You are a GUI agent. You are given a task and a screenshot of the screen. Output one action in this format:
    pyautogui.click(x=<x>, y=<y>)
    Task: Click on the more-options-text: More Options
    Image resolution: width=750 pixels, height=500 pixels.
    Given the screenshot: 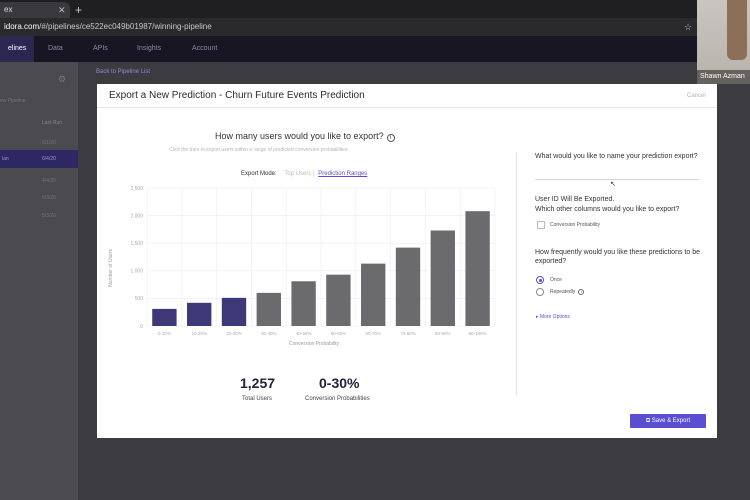 What is the action you would take?
    pyautogui.click(x=554, y=317)
    